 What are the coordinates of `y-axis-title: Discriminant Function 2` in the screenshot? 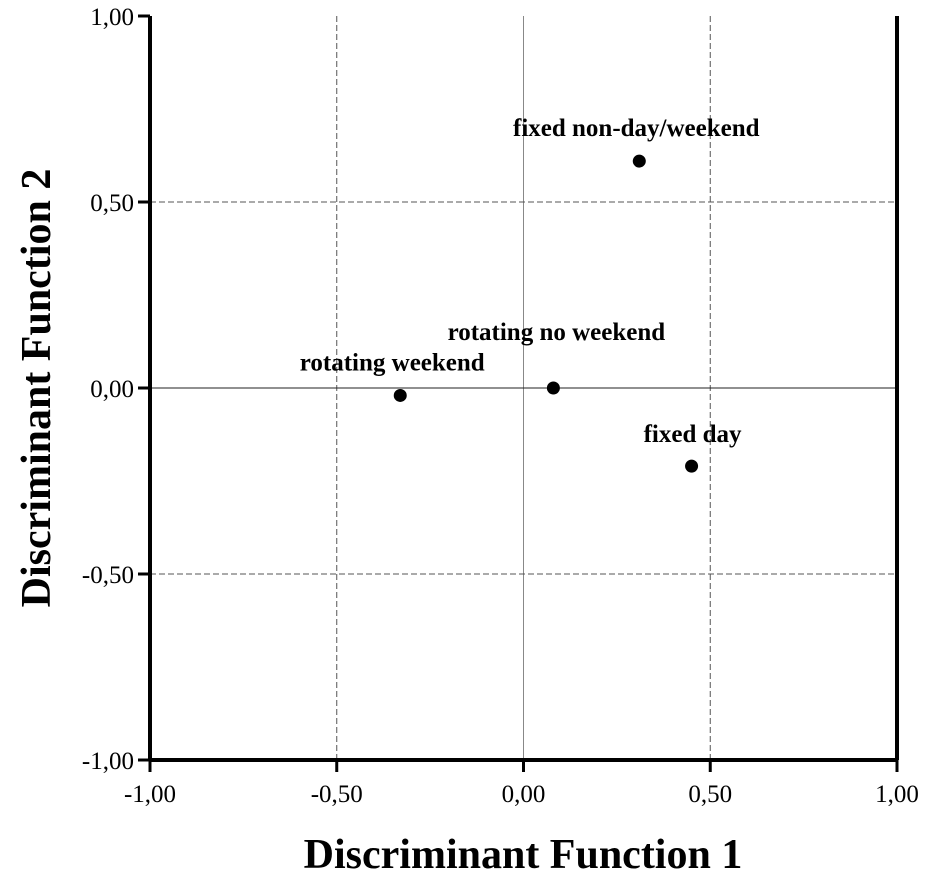 It's located at (37, 388).